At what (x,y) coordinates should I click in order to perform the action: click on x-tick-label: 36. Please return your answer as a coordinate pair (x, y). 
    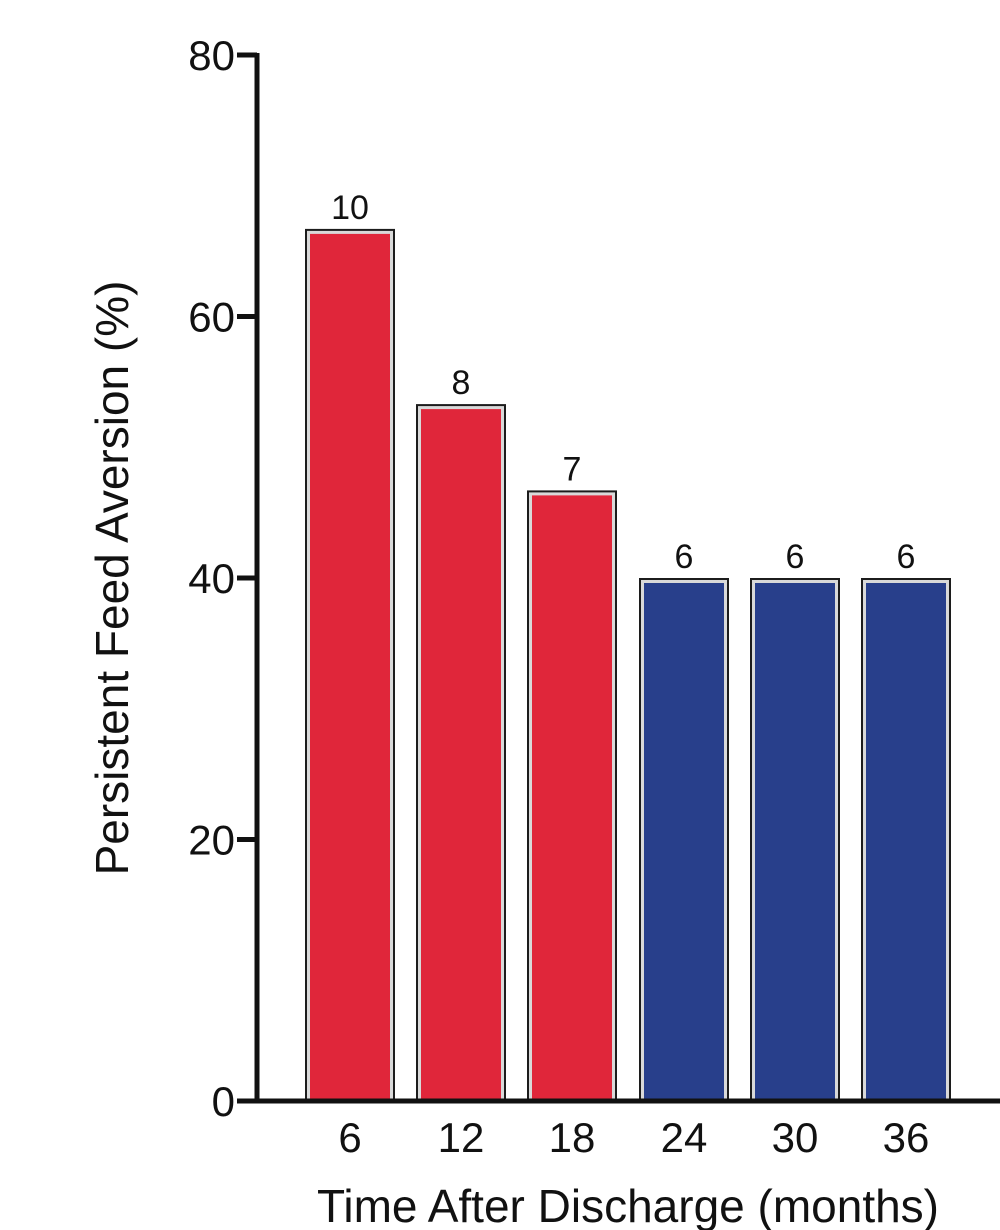
    Looking at the image, I should click on (906, 1137).